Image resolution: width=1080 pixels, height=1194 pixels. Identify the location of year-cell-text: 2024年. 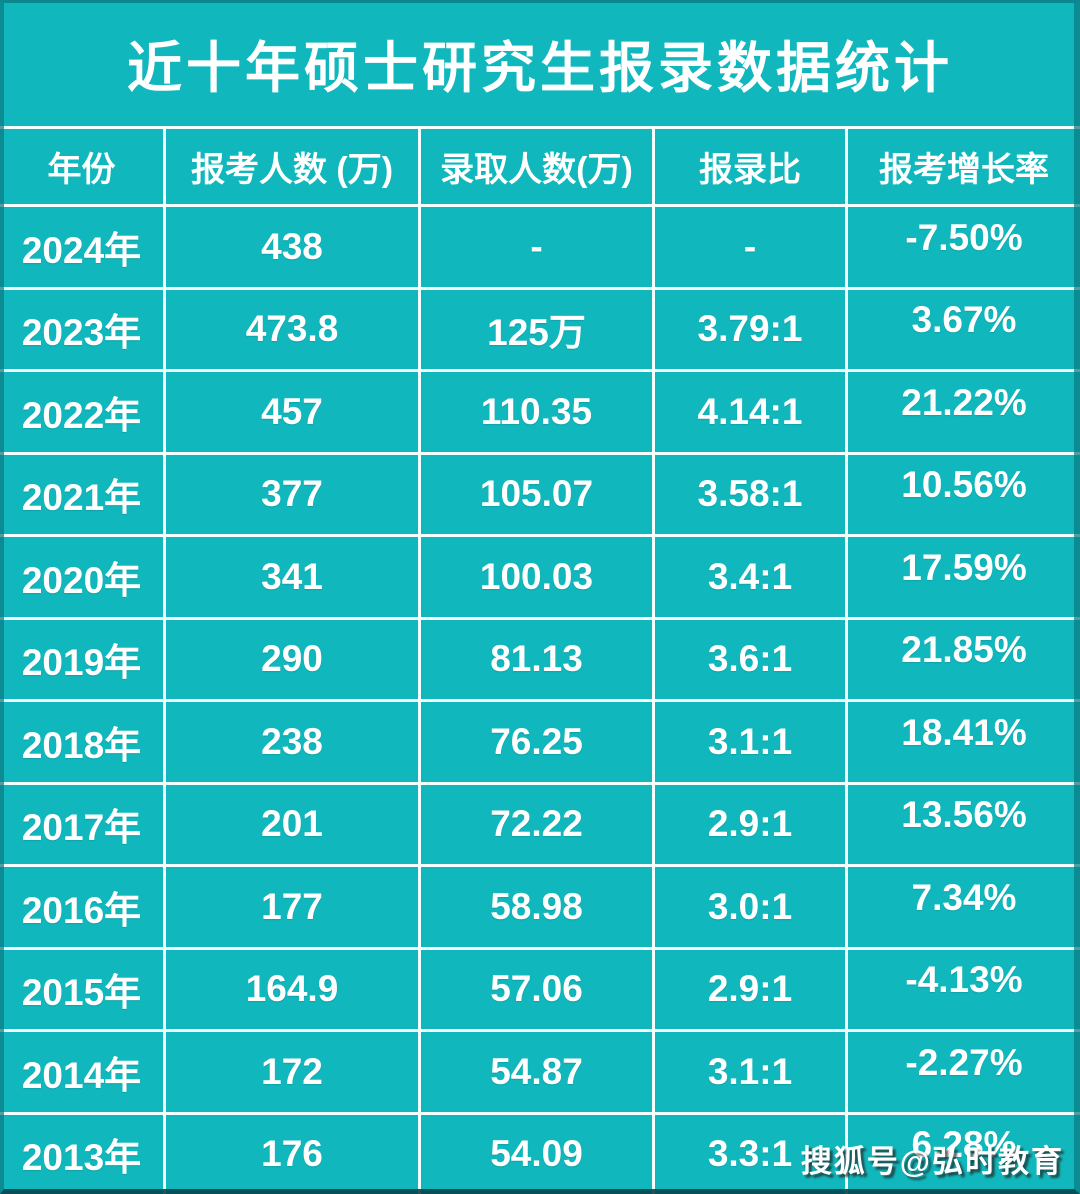
(81, 250).